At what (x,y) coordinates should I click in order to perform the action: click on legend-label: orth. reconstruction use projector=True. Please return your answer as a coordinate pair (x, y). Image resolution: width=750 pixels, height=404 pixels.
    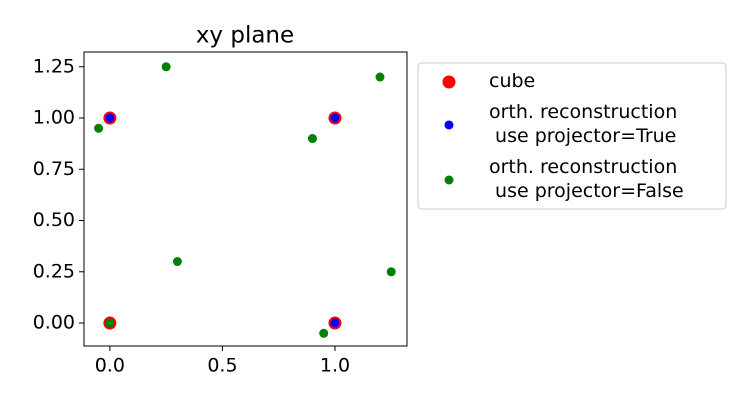
    Looking at the image, I should click on (583, 124).